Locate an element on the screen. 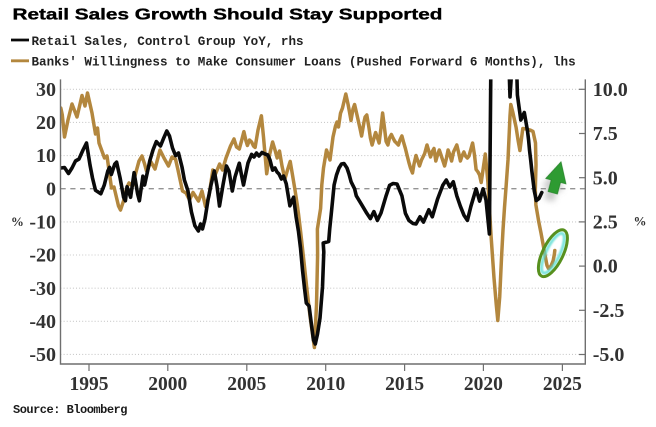 This screenshot has height=427, width=656. svg-text: 10 is located at coordinates (46, 156).